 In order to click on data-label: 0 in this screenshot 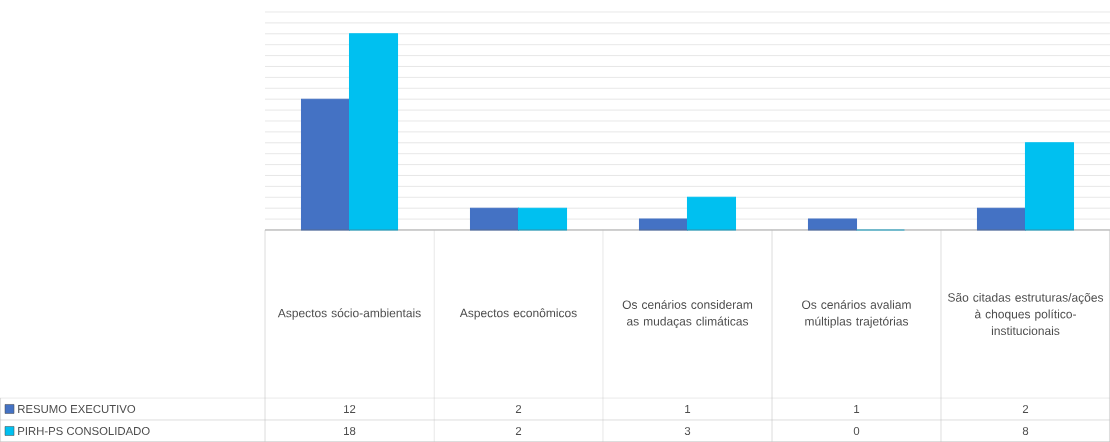, I will do `click(856, 430)`.